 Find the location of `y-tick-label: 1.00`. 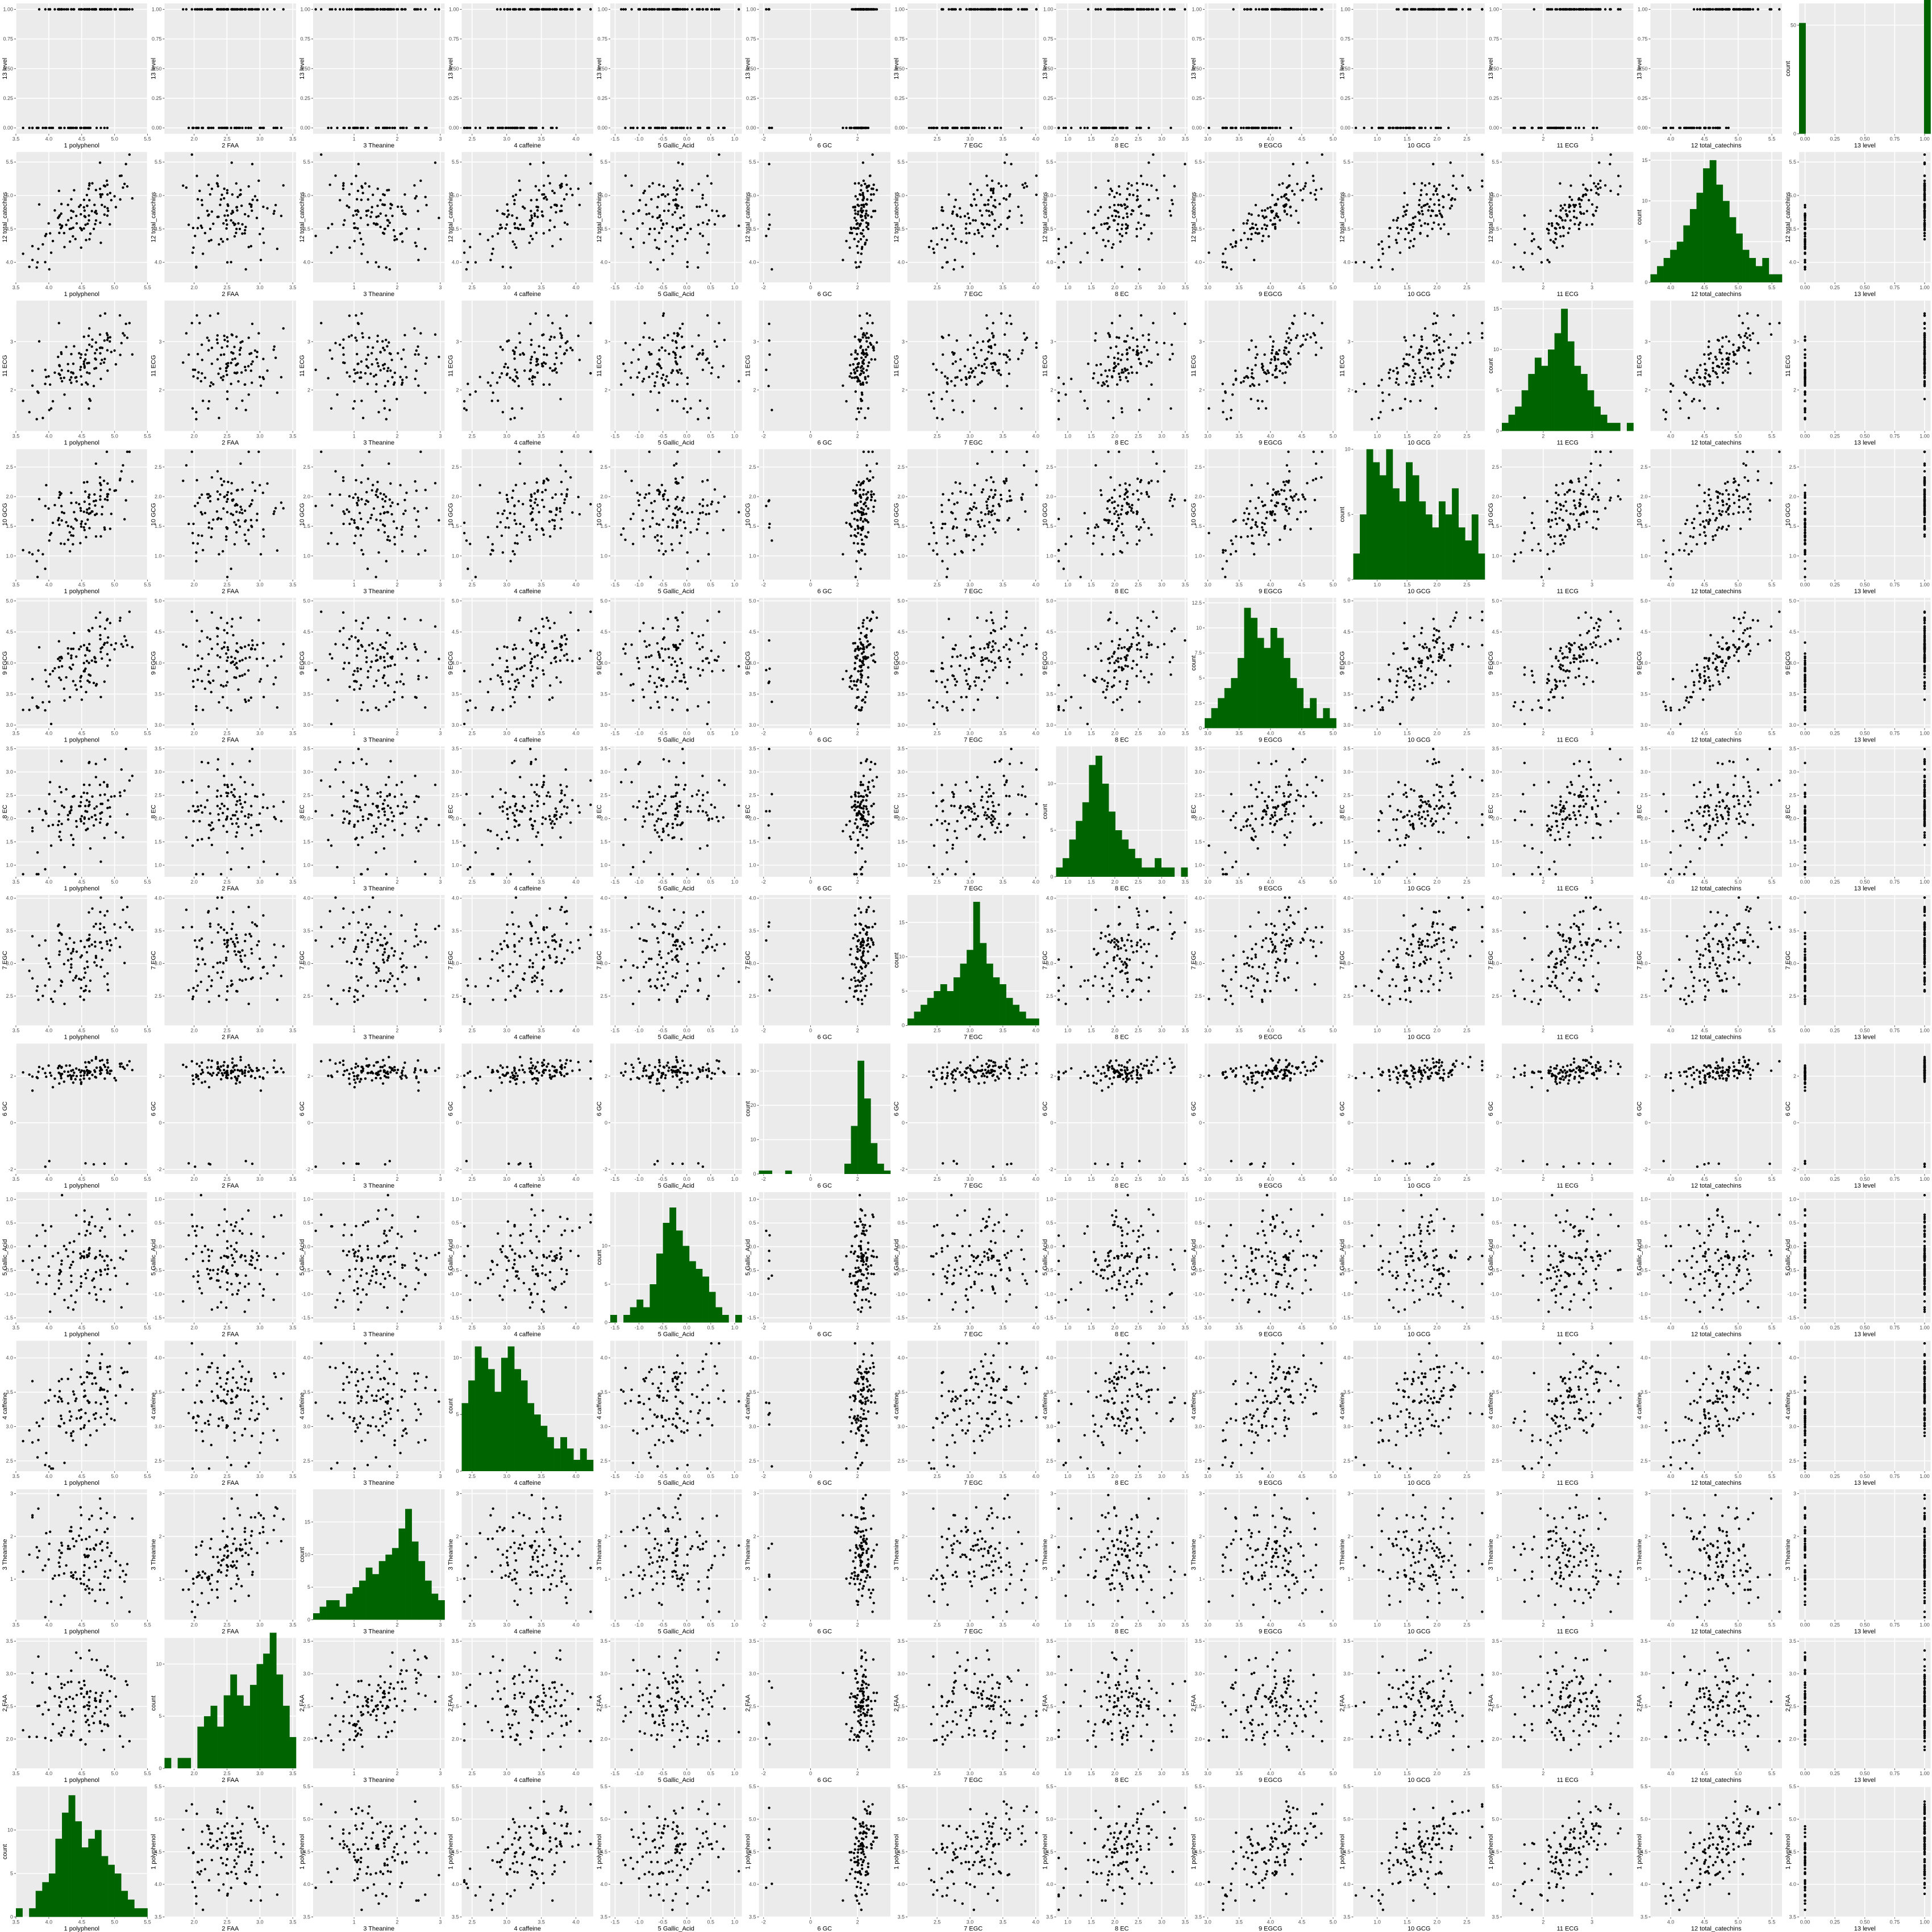

y-tick-label: 1.00 is located at coordinates (899, 9).